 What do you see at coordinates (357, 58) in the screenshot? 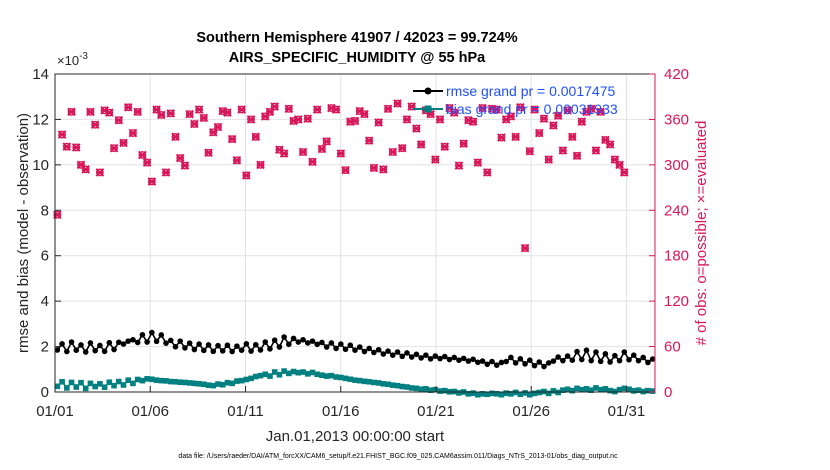
I see `chart-title-line2: AIRS_SPECIFIC_HUMIDITY @ 55 hPa` at bounding box center [357, 58].